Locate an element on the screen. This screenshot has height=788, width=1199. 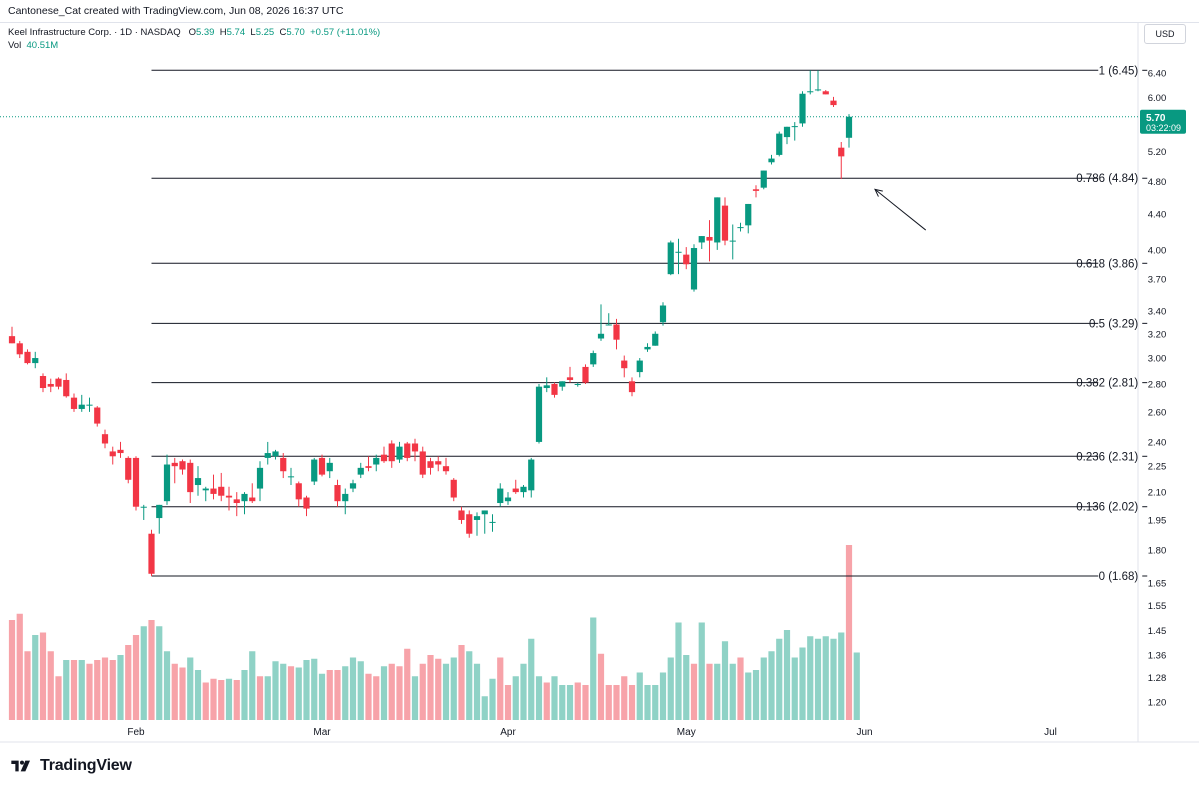
price-axis-tick: 3.40 is located at coordinates (1157, 311).